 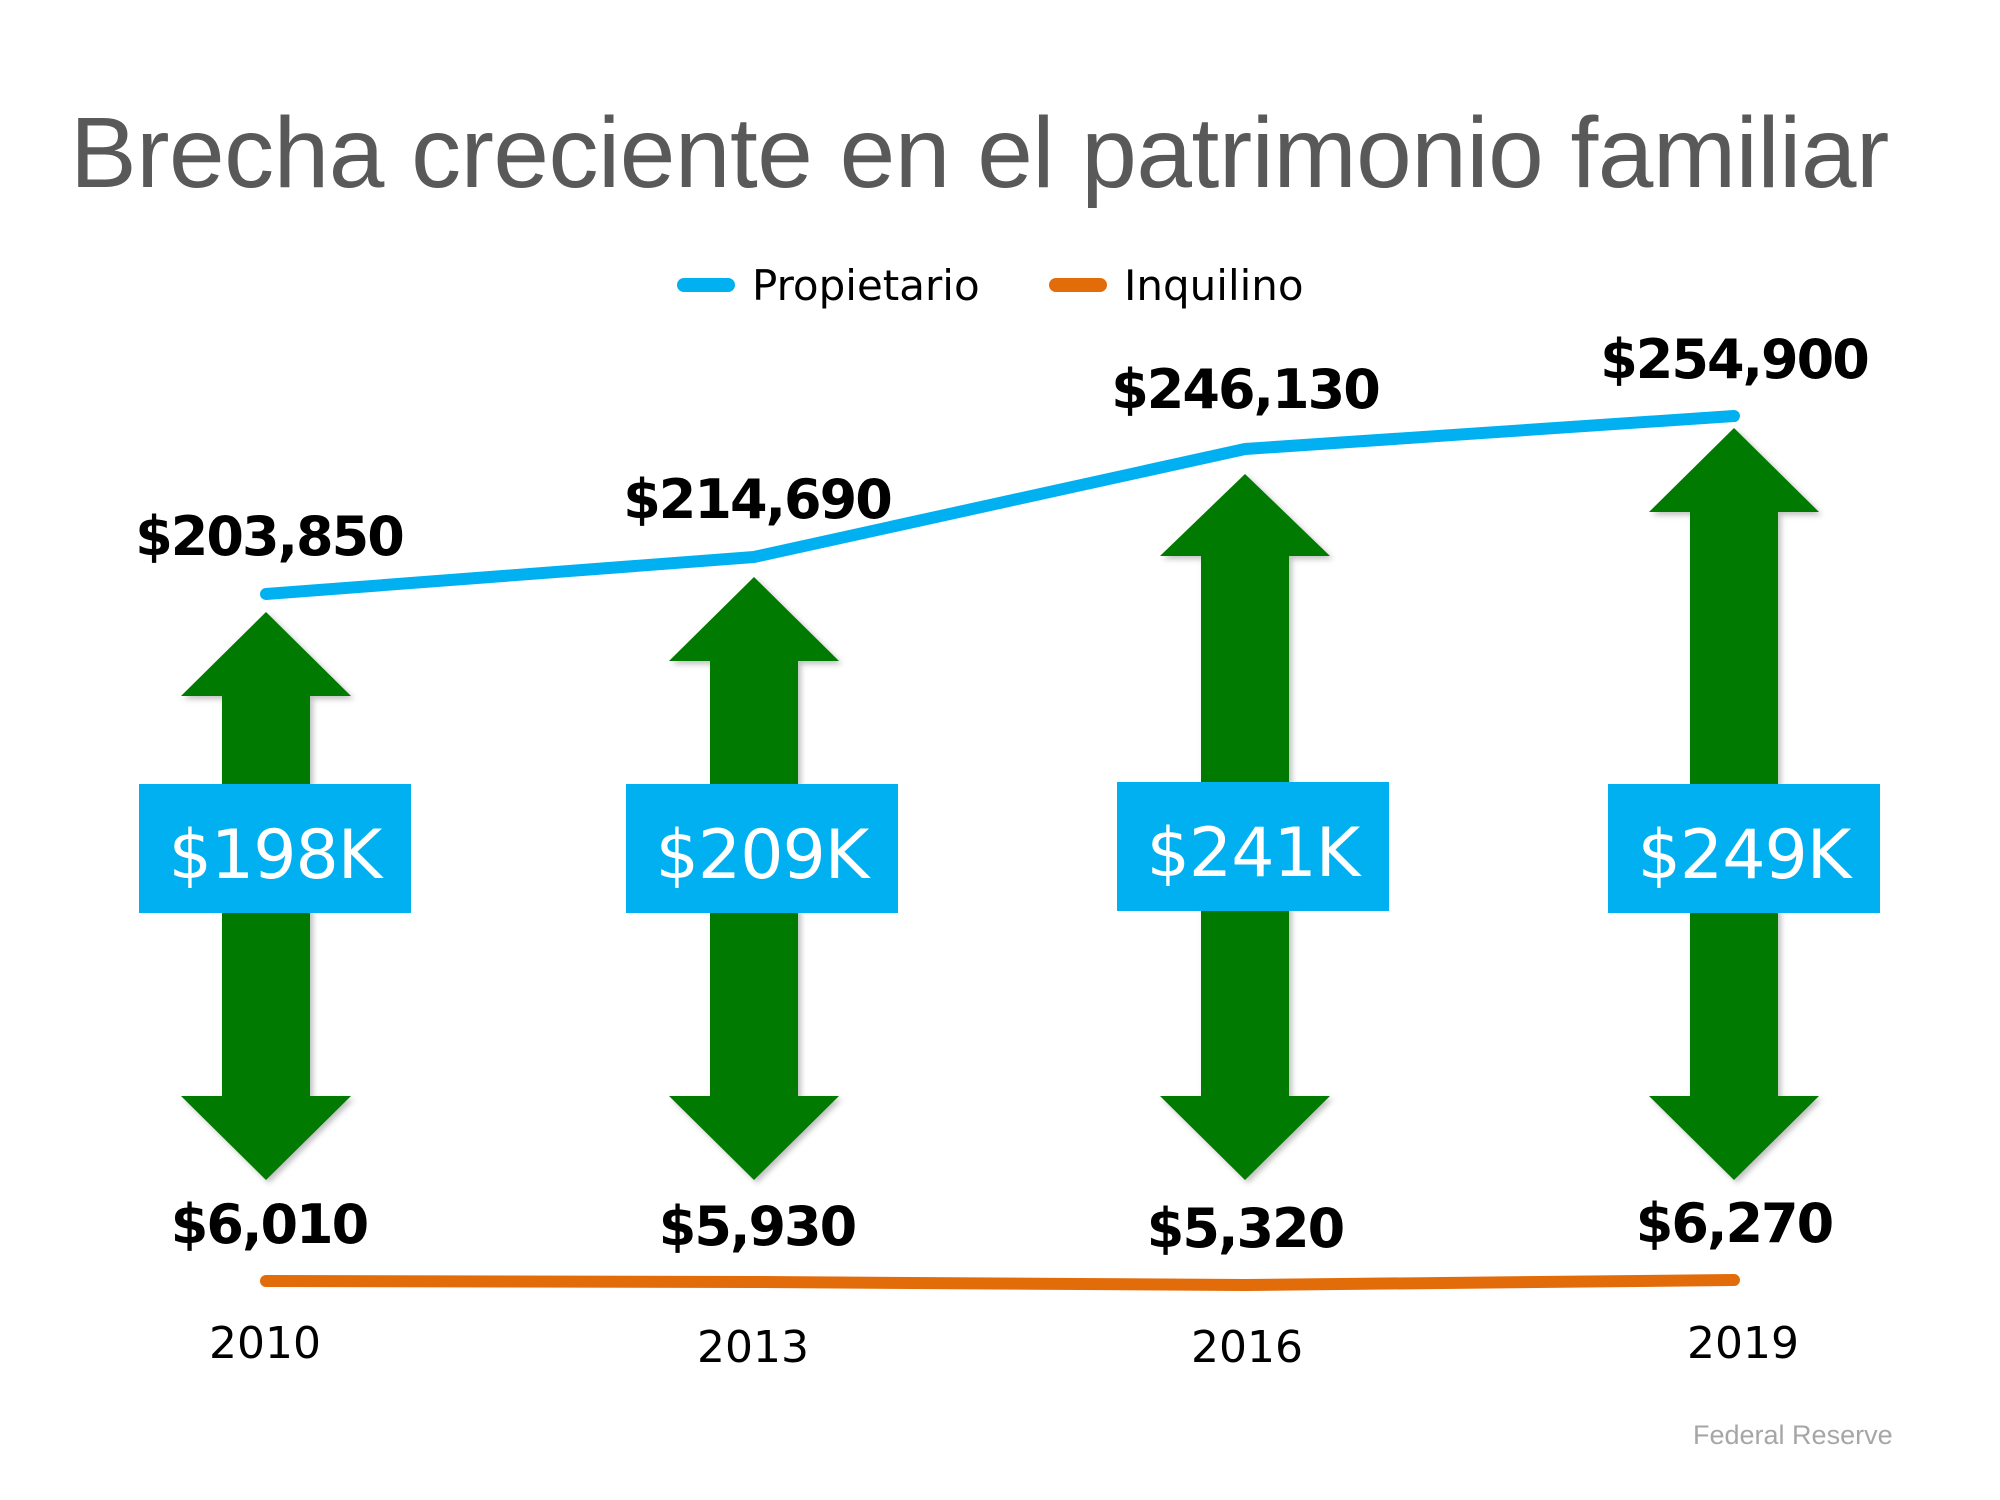 I want to click on gap-box-2019: $249K, so click(x=1744, y=848).